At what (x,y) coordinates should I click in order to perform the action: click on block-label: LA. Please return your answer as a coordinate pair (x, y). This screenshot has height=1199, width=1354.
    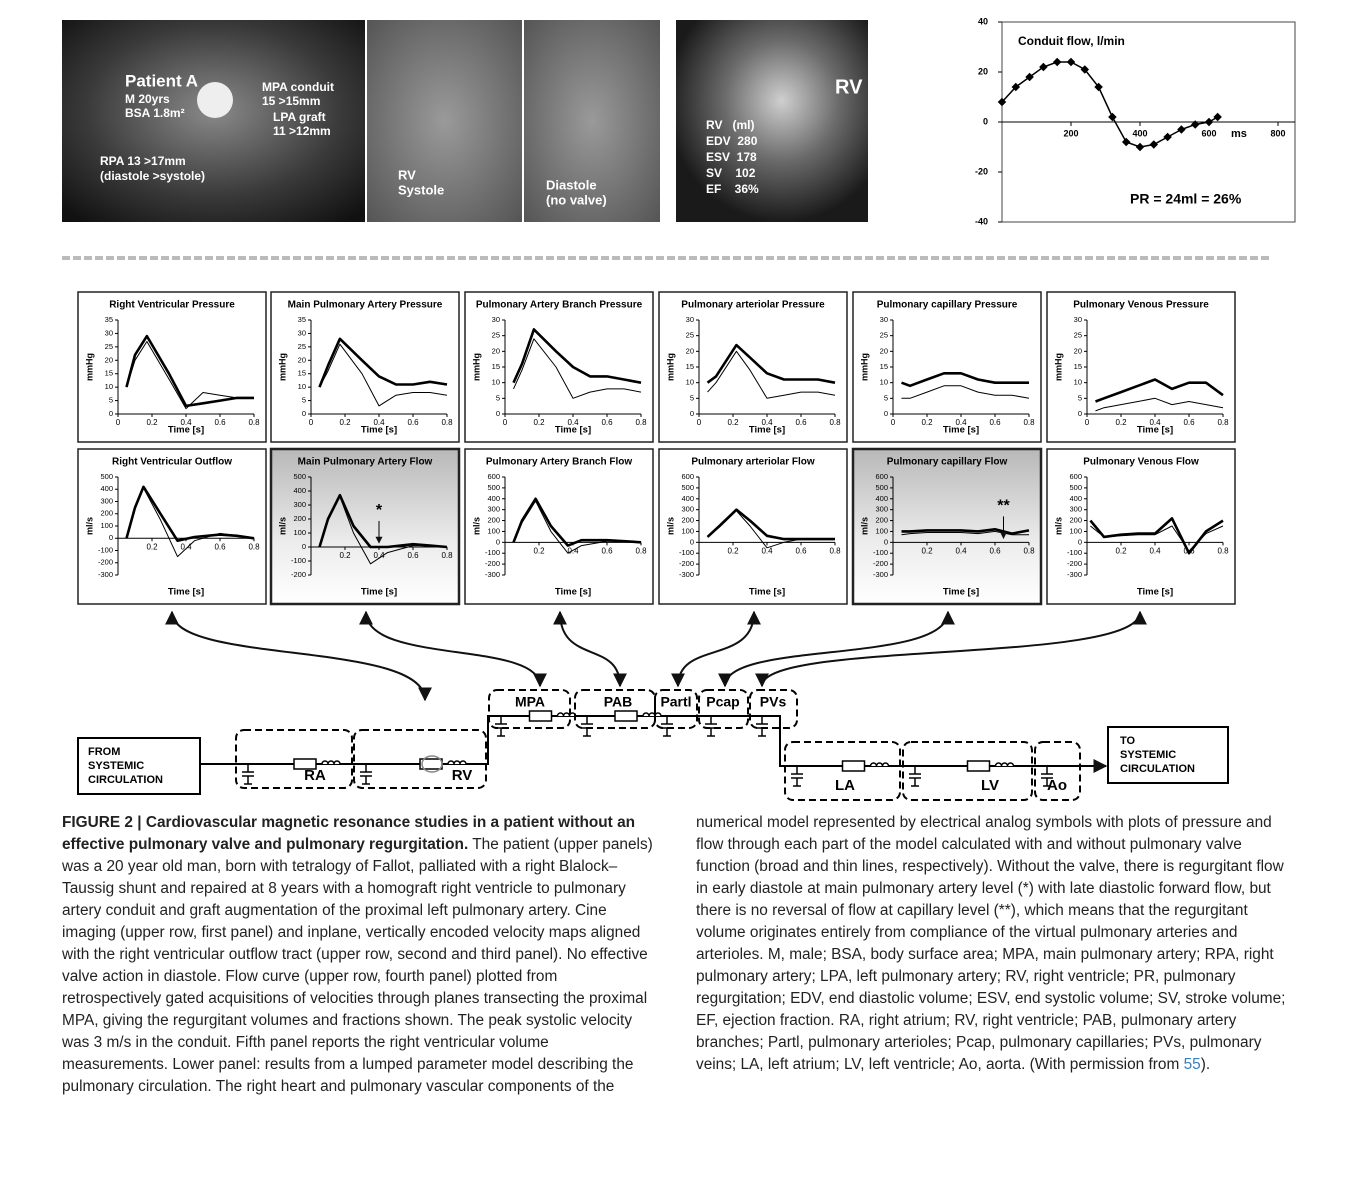
    Looking at the image, I should click on (845, 785).